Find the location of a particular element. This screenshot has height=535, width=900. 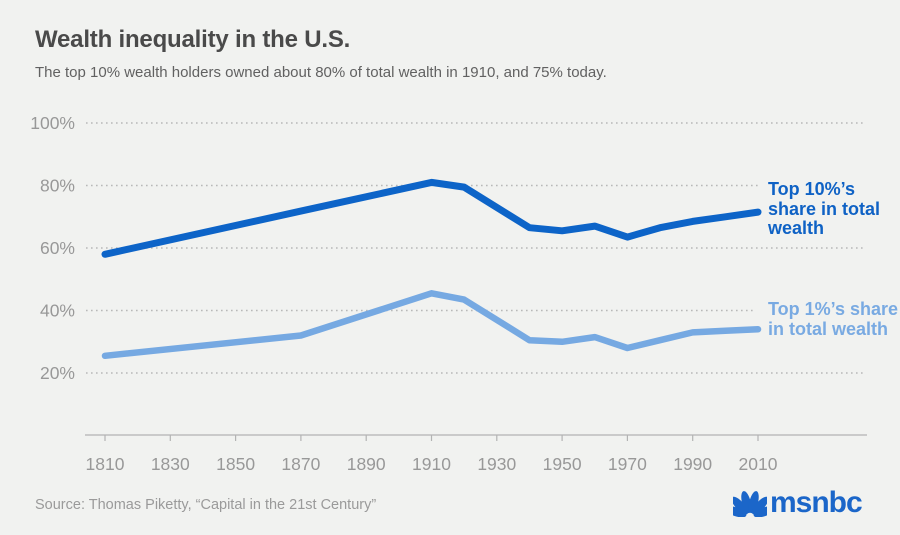

y-tick-label-40: 40% is located at coordinates (57, 311).